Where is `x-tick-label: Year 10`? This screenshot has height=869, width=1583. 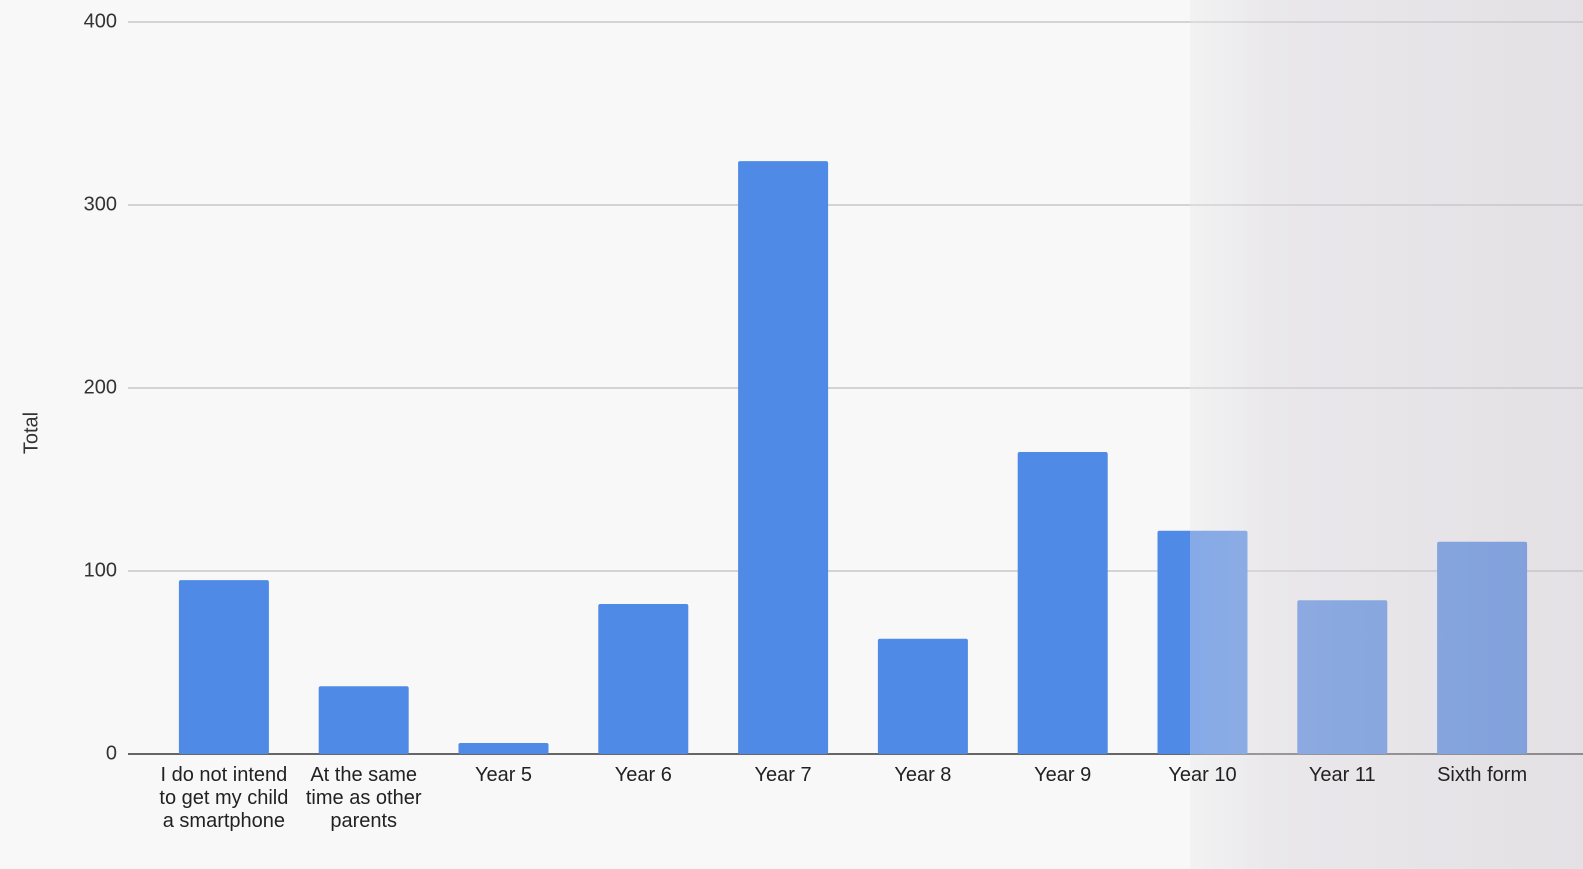 x-tick-label: Year 10 is located at coordinates (1202, 775).